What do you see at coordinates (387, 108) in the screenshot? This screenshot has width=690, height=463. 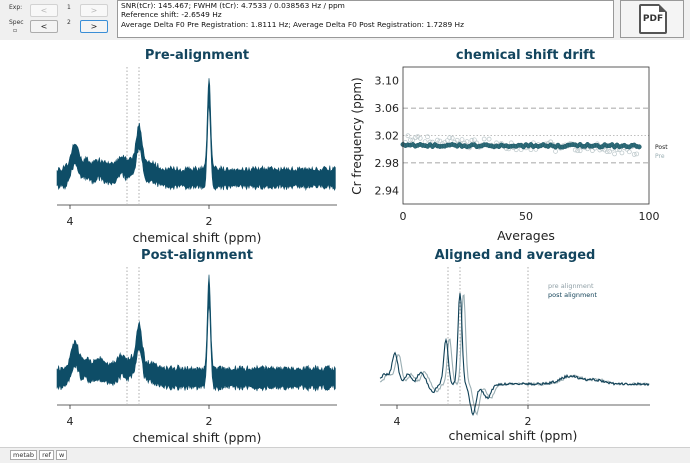 I see `drift-y-tick: 3.06` at bounding box center [387, 108].